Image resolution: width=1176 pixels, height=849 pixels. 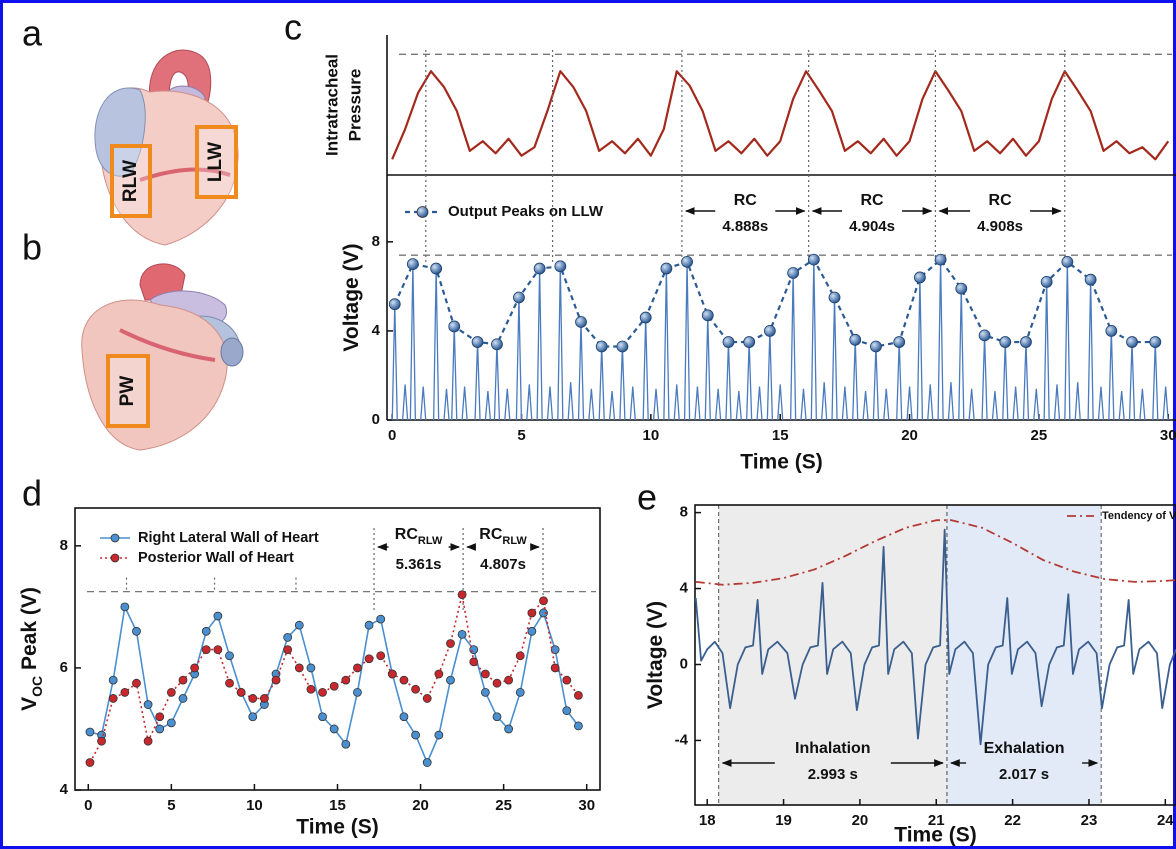 I want to click on y-tick-label: -4, so click(x=682, y=739).